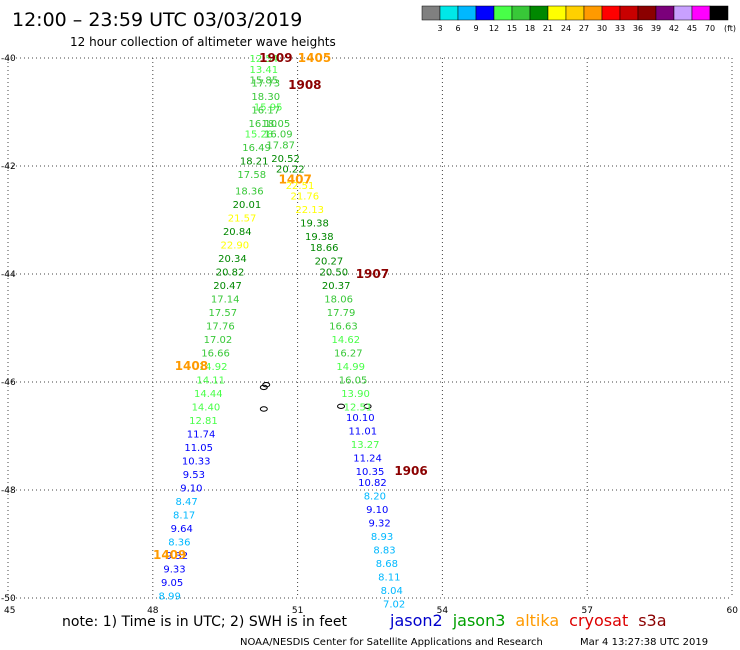 Image resolution: width=740 pixels, height=650 pixels. I want to click on colorbar-label: 39, so click(656, 28).